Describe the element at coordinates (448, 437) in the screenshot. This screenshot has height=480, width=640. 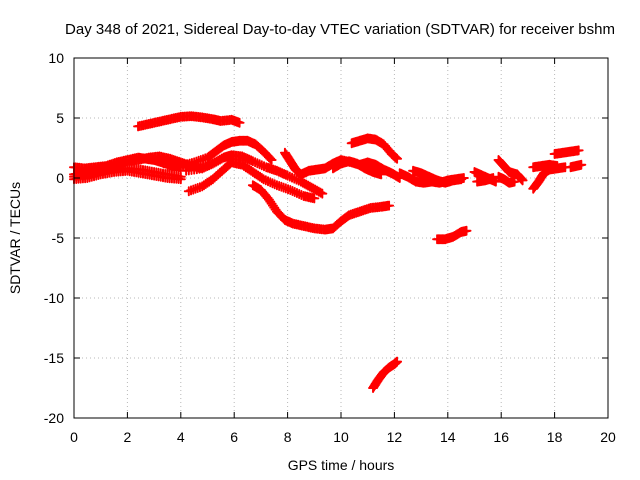
I see `x-tick-label: 14` at that location.